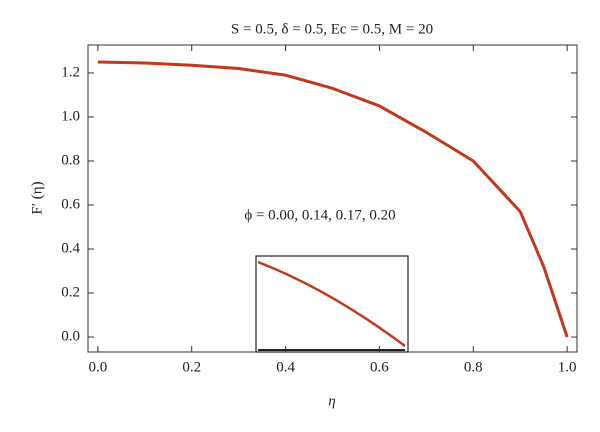 This screenshot has height=432, width=600. What do you see at coordinates (70, 292) in the screenshot?
I see `y-tick-label: 0.2` at bounding box center [70, 292].